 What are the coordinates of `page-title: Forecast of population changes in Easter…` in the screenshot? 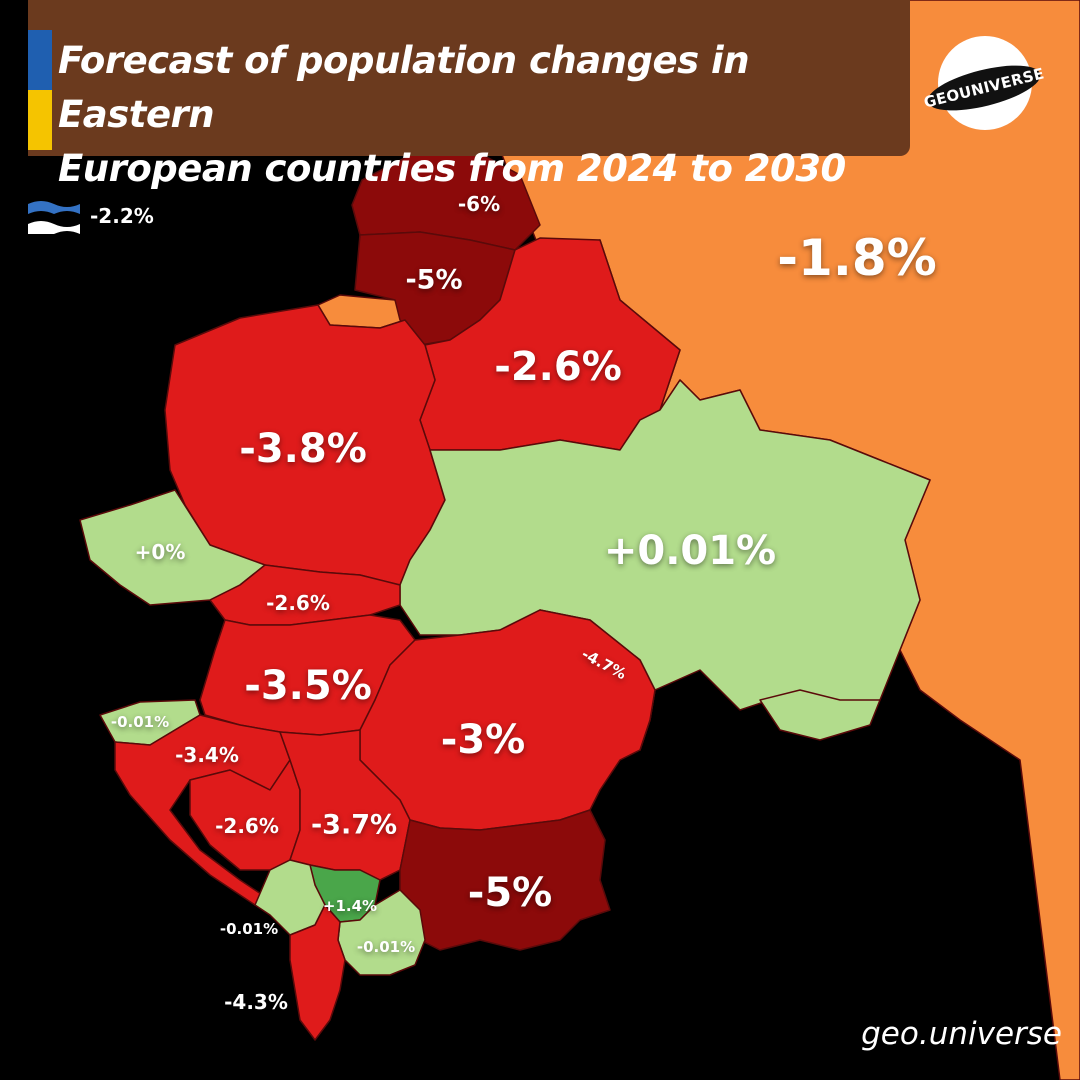 It's located at (483, 115).